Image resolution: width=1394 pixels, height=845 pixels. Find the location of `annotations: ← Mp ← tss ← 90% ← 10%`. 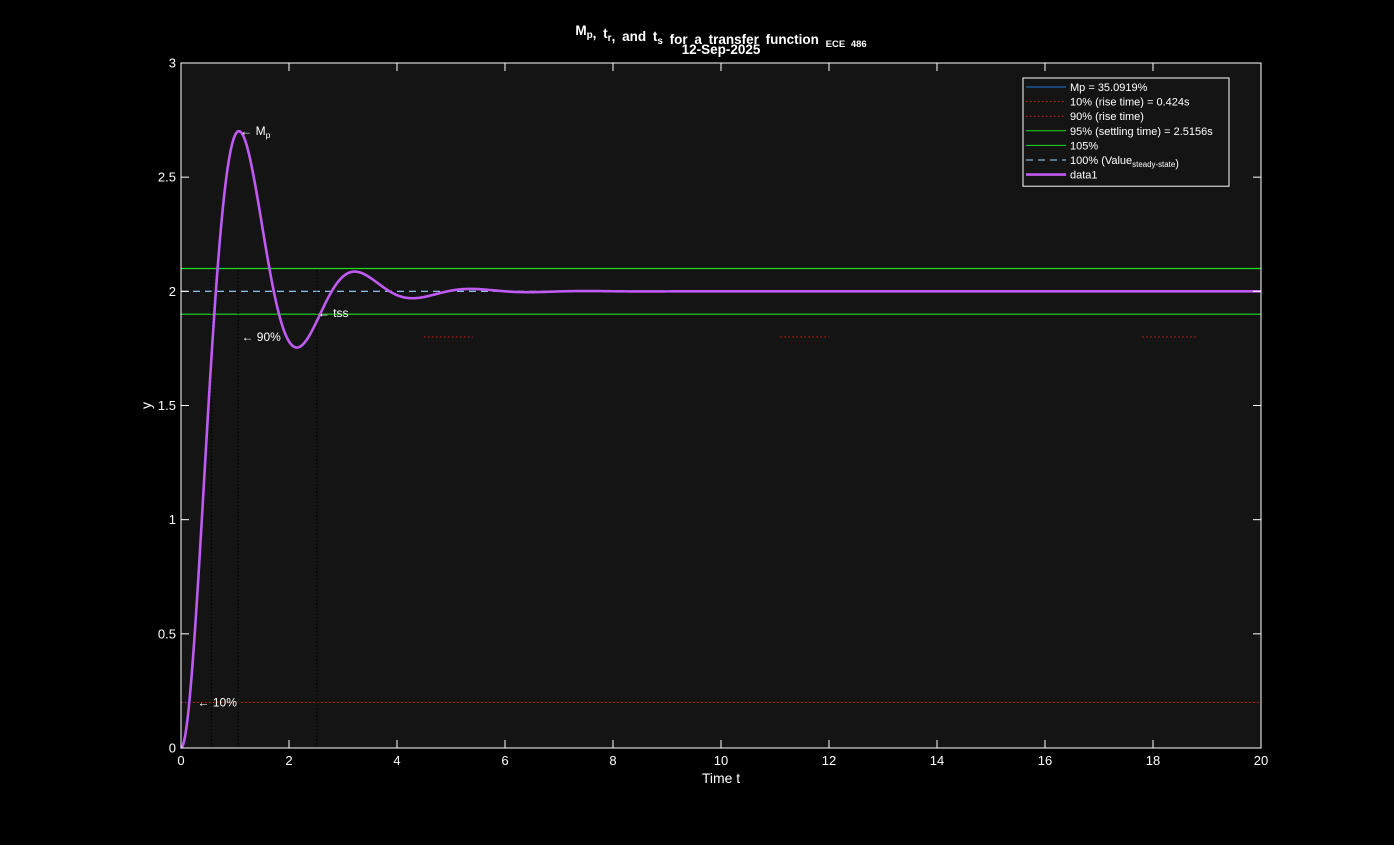

annotations: ← Mp ← tss ← 90% ← 10% is located at coordinates (273, 416).